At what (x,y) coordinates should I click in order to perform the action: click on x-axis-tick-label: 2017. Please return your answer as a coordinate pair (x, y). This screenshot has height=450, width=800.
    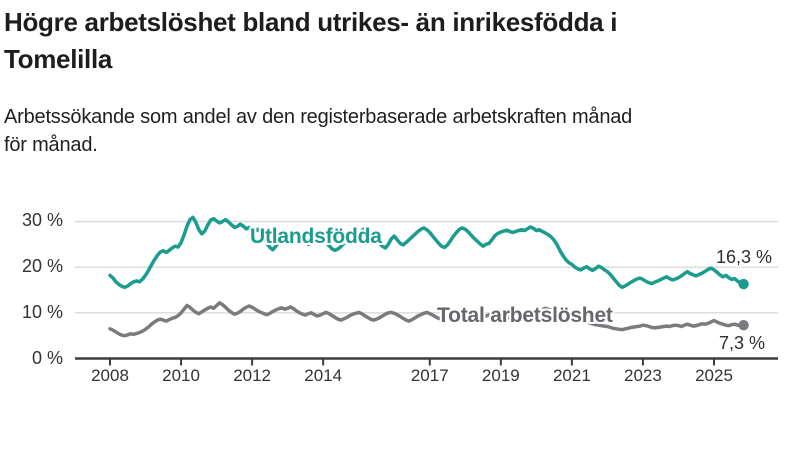
    Looking at the image, I should click on (429, 375).